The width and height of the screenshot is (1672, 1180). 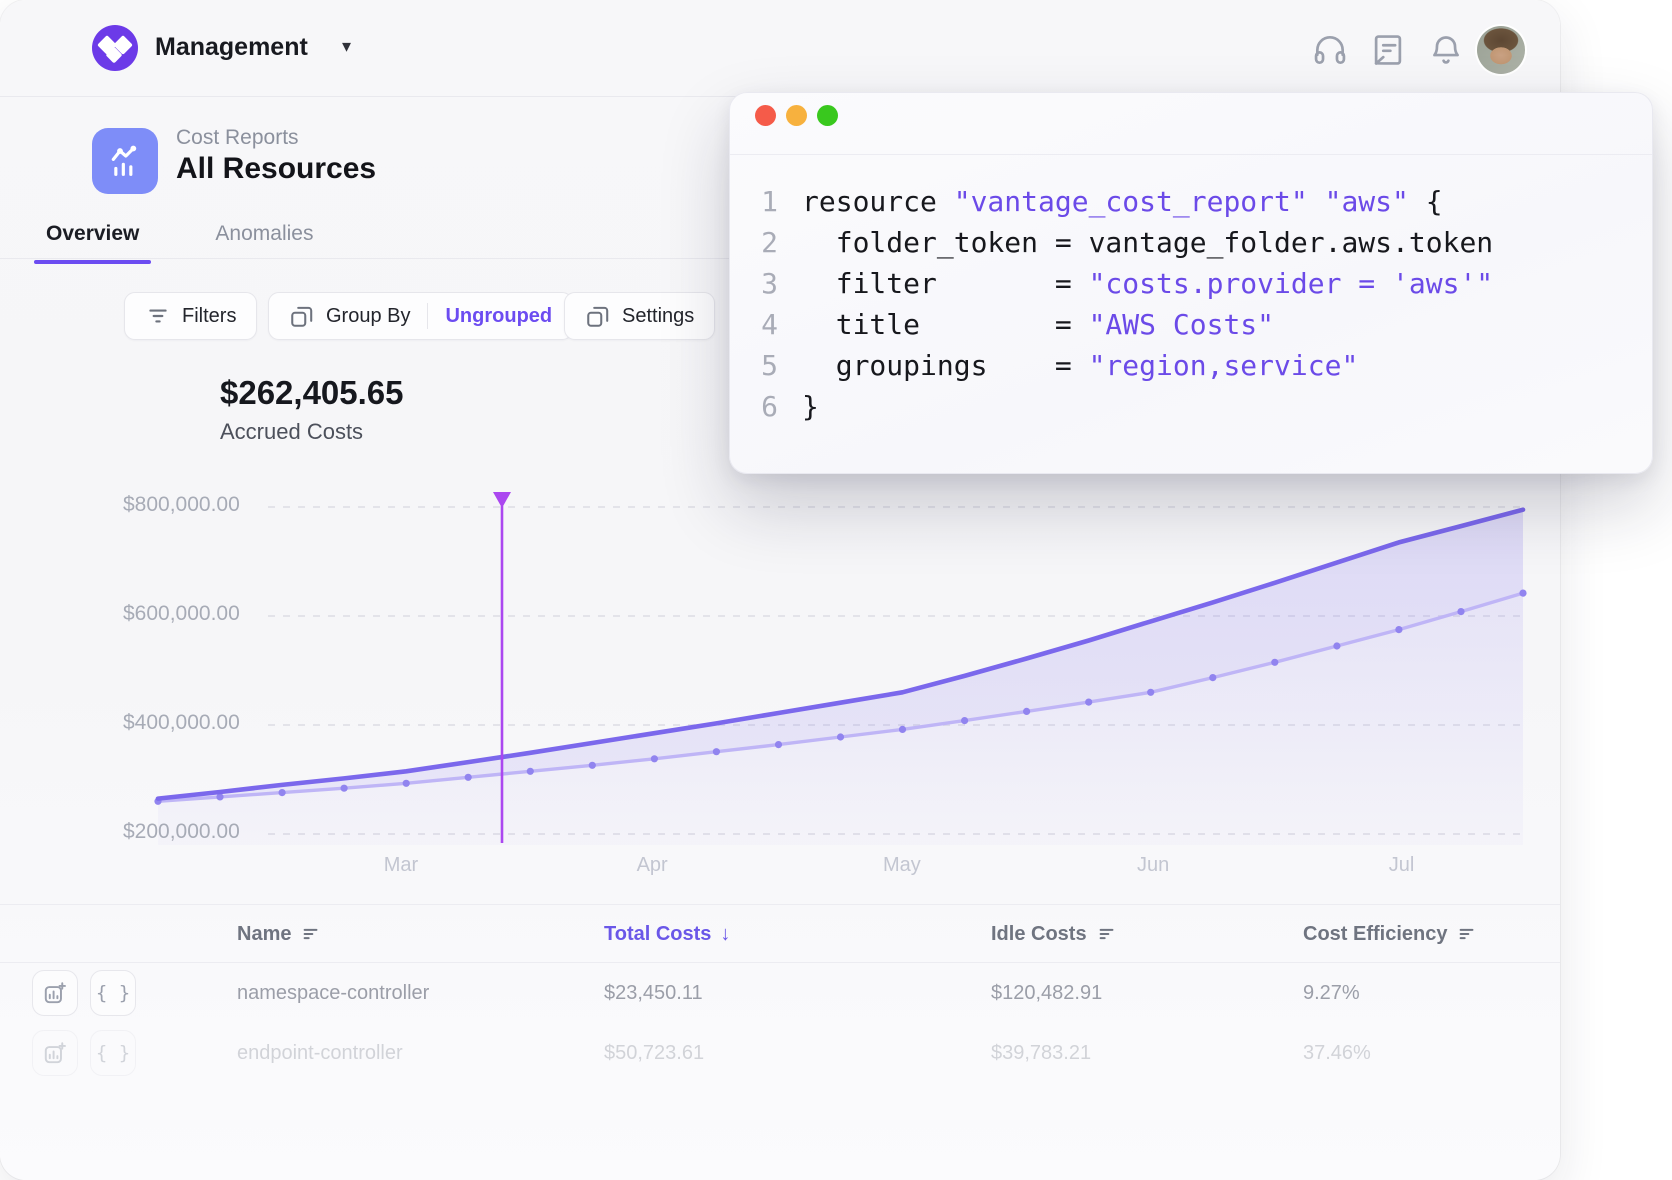 I want to click on y-axis-tick: $800,000.00, so click(x=181, y=504).